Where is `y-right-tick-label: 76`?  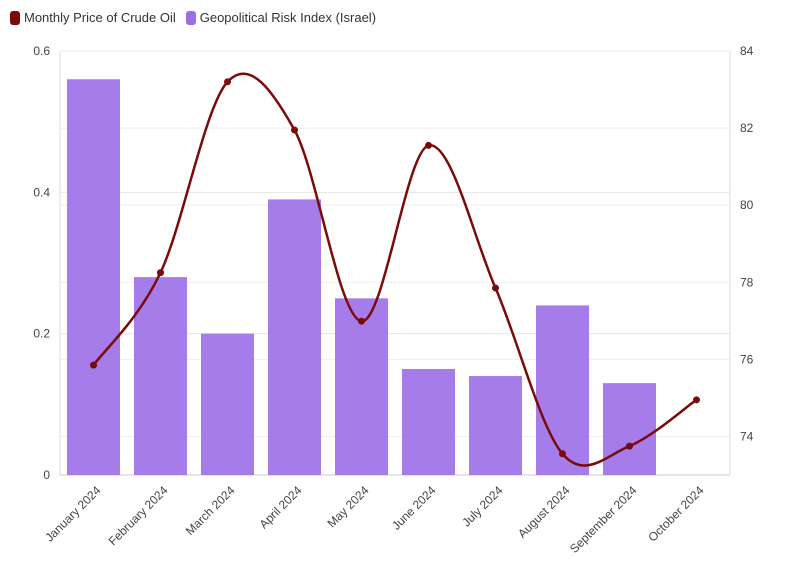 y-right-tick-label: 76 is located at coordinates (747, 359).